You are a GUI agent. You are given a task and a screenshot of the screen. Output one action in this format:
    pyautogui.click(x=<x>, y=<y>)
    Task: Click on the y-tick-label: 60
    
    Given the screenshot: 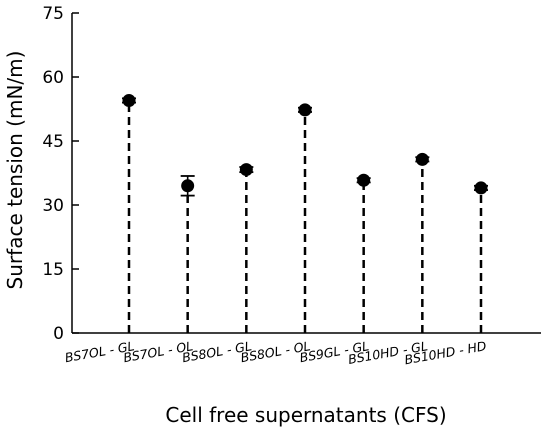 What is the action you would take?
    pyautogui.click(x=53, y=78)
    